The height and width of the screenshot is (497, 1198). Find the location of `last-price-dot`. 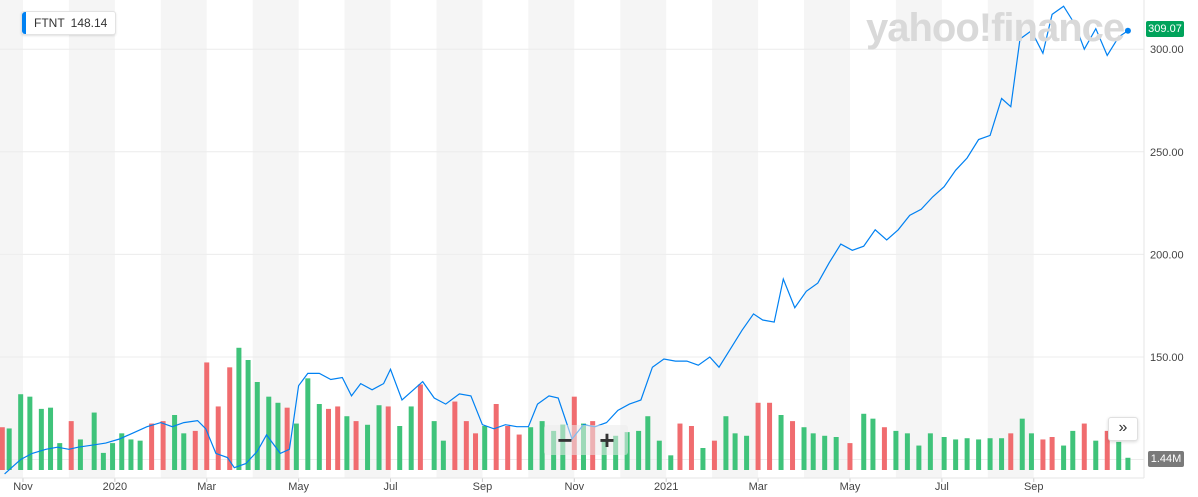

last-price-dot is located at coordinates (1127, 30).